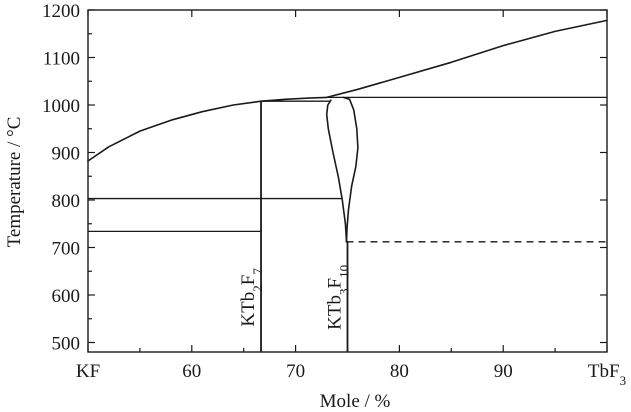 This screenshot has width=631, height=412. Describe the element at coordinates (607, 374) in the screenshot. I see `x-tick-label: TbF3` at that location.